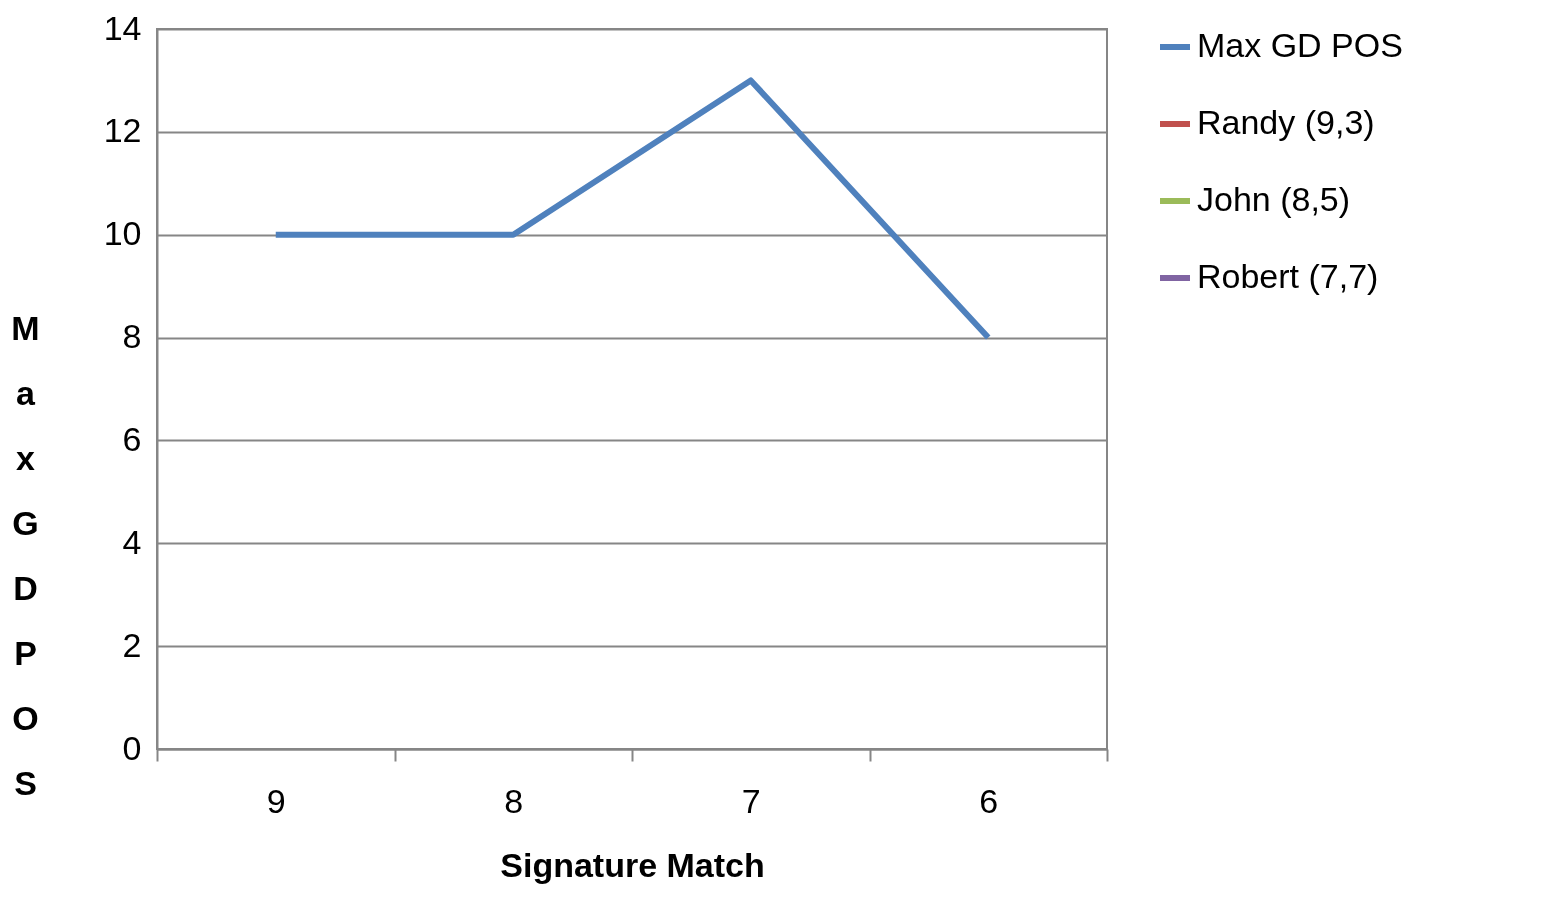 The width and height of the screenshot is (1548, 916). I want to click on y-tick-label: 10, so click(122, 233).